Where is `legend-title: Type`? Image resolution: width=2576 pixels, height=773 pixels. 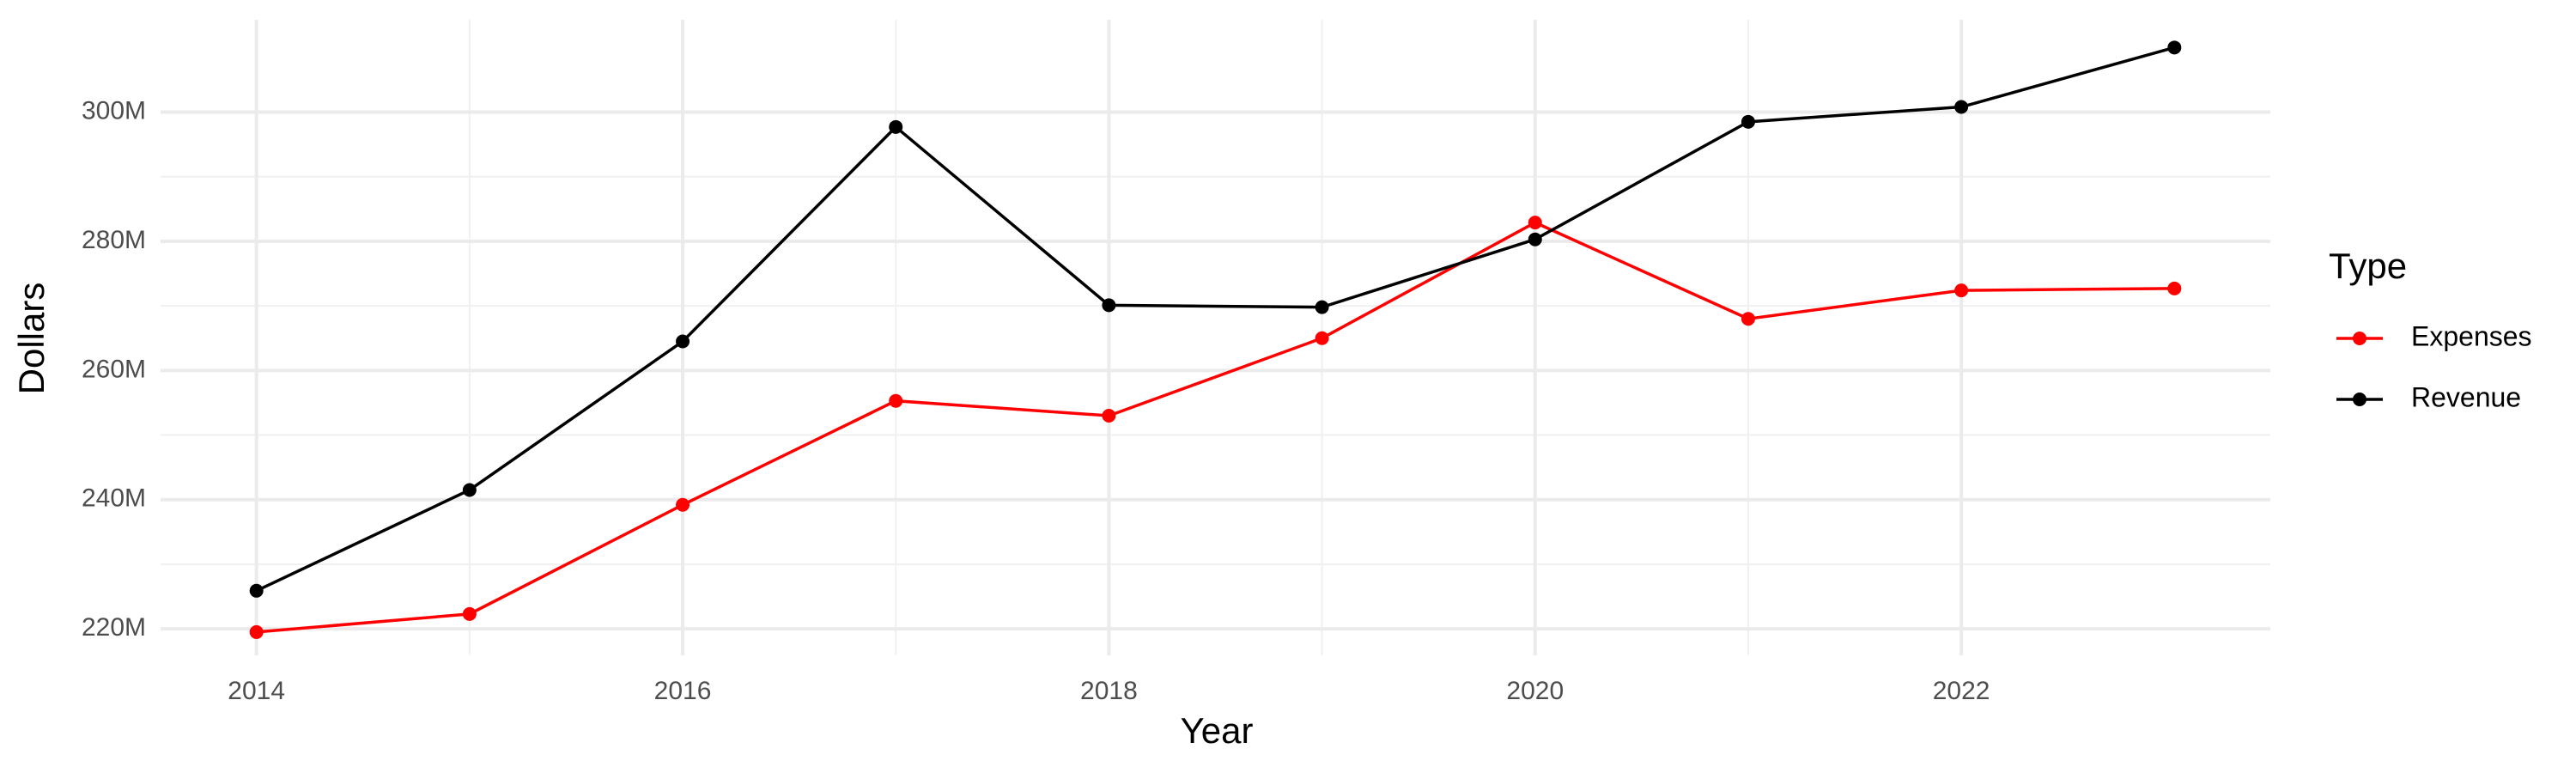
legend-title: Type is located at coordinates (2368, 266).